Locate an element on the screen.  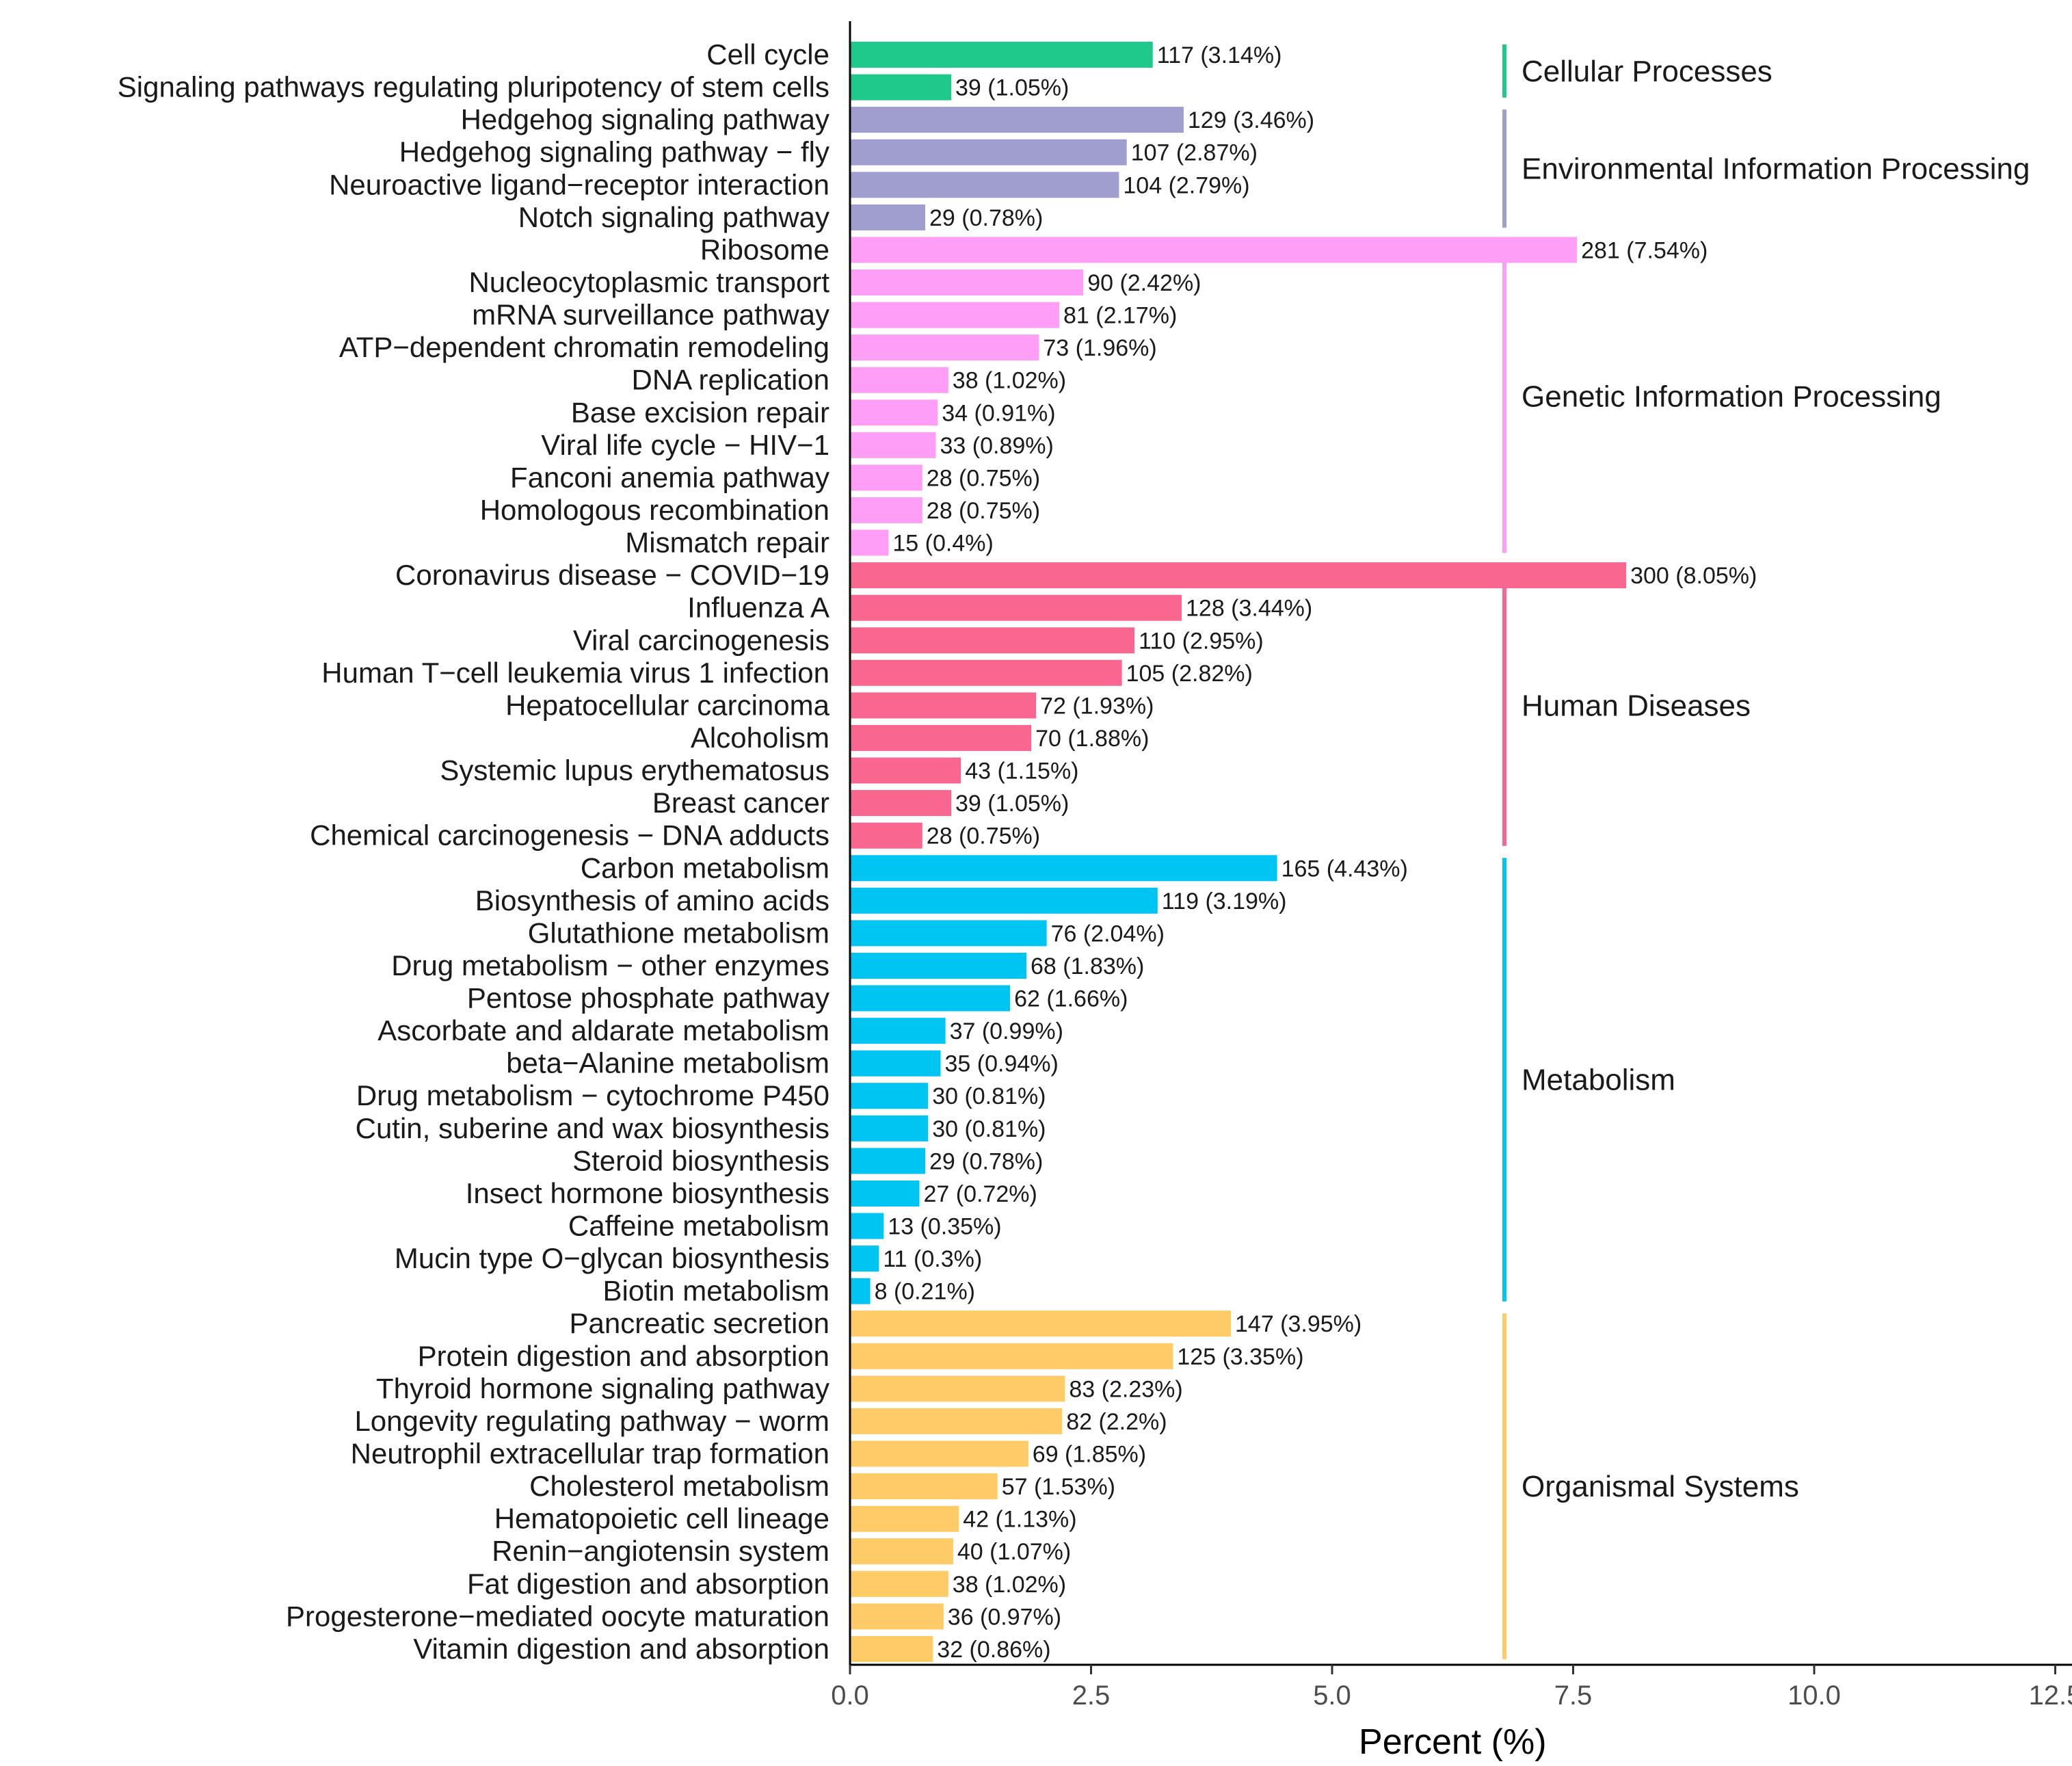
category-label: Nucleocytoplasmic transport is located at coordinates (648, 282).